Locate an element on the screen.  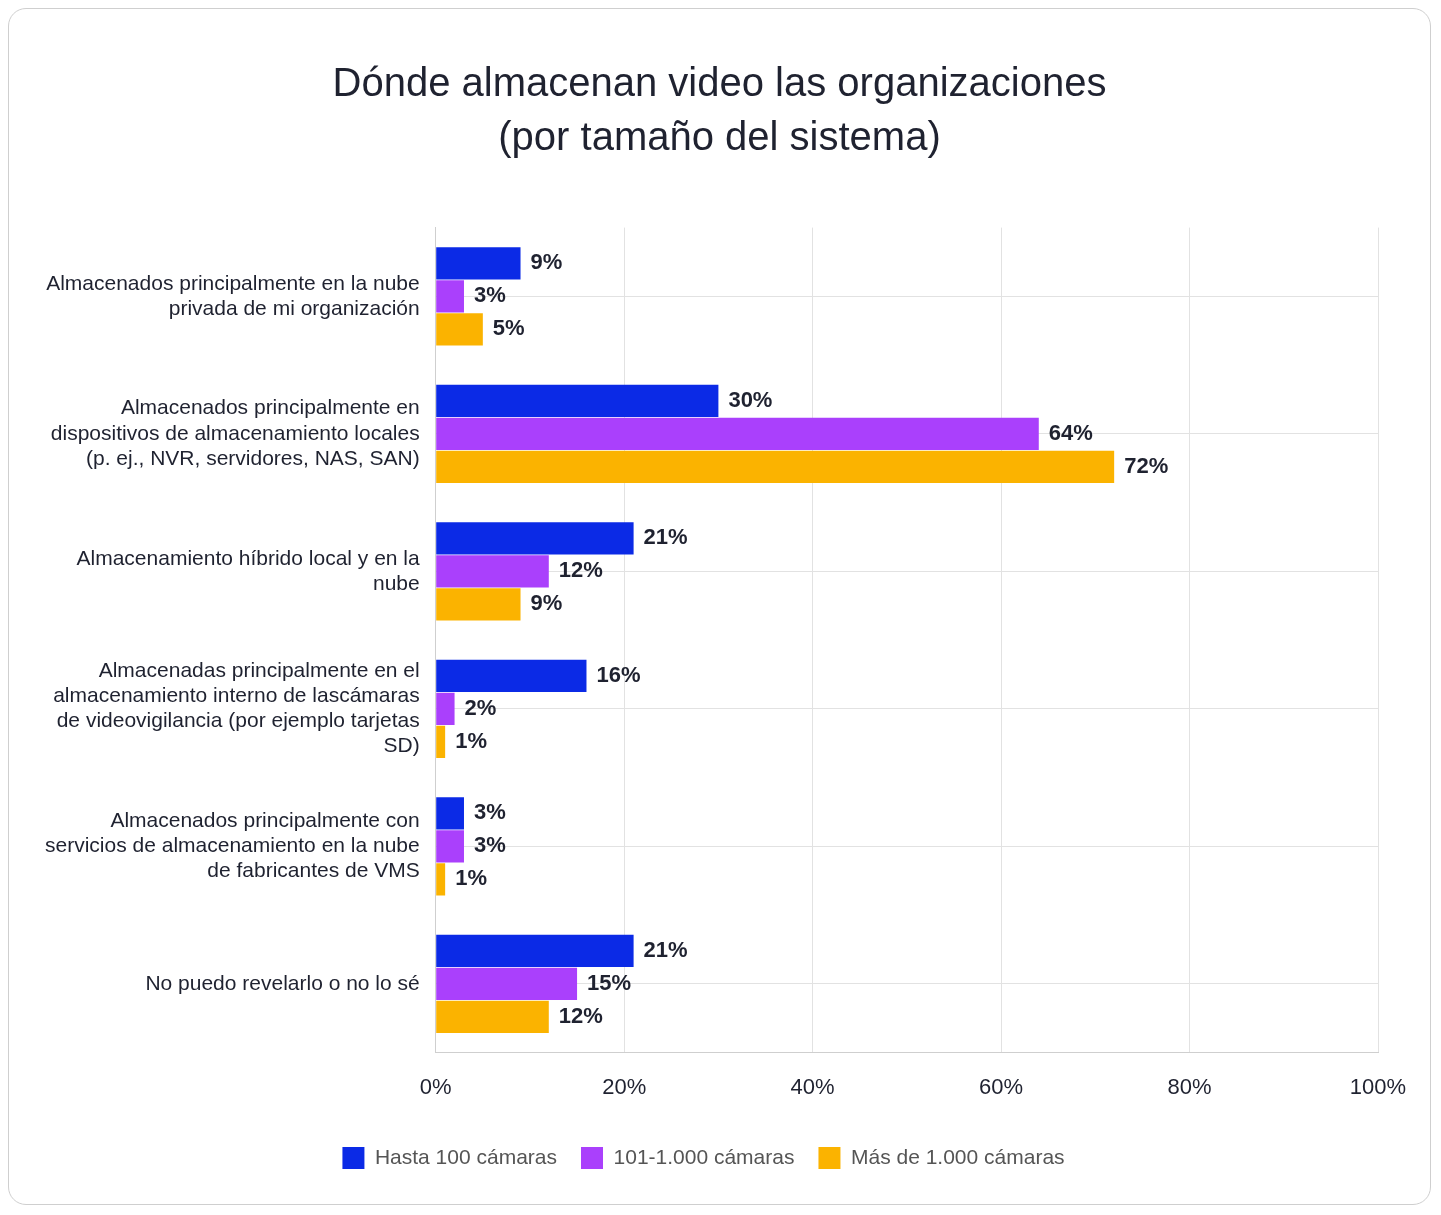
y-tick-label: Almacenados principalmente en la nube privada de mi organización is located at coordinates (233, 294).